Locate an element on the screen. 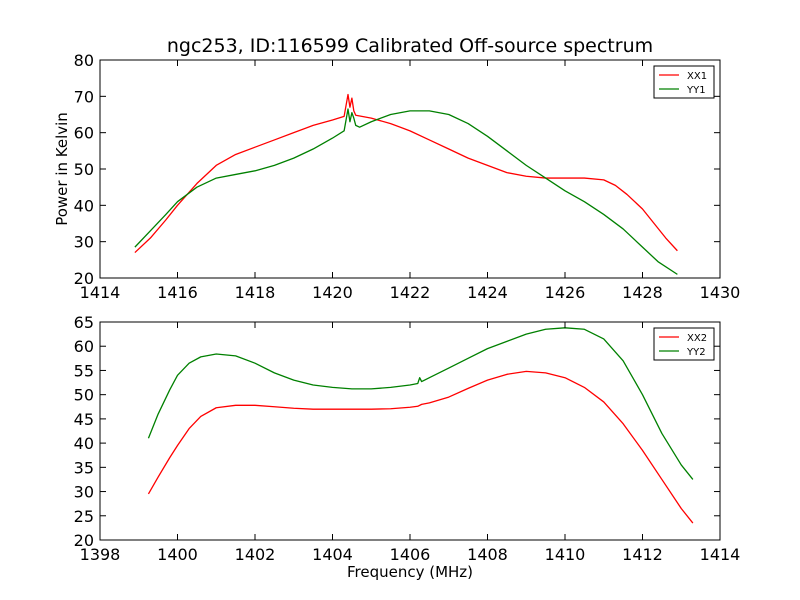 This screenshot has width=800, height=600. y-tick-label: 55 is located at coordinates (84, 370).